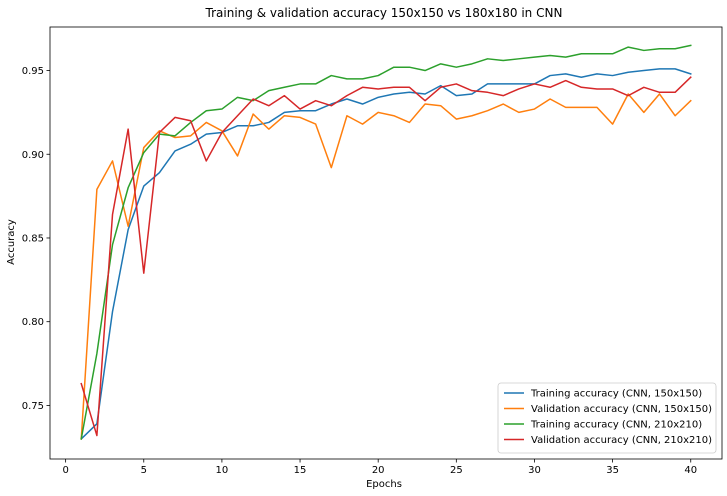 This screenshot has width=727, height=496. What do you see at coordinates (534, 470) in the screenshot?
I see `x-tick-label: 30` at bounding box center [534, 470].